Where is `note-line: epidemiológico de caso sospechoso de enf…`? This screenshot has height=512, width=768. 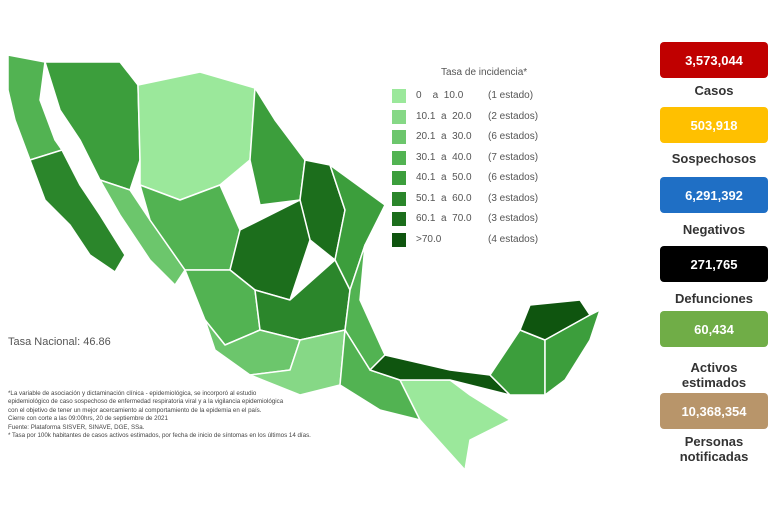 note-line: epidemiológico de caso sospechoso de enf… is located at coordinates (146, 402).